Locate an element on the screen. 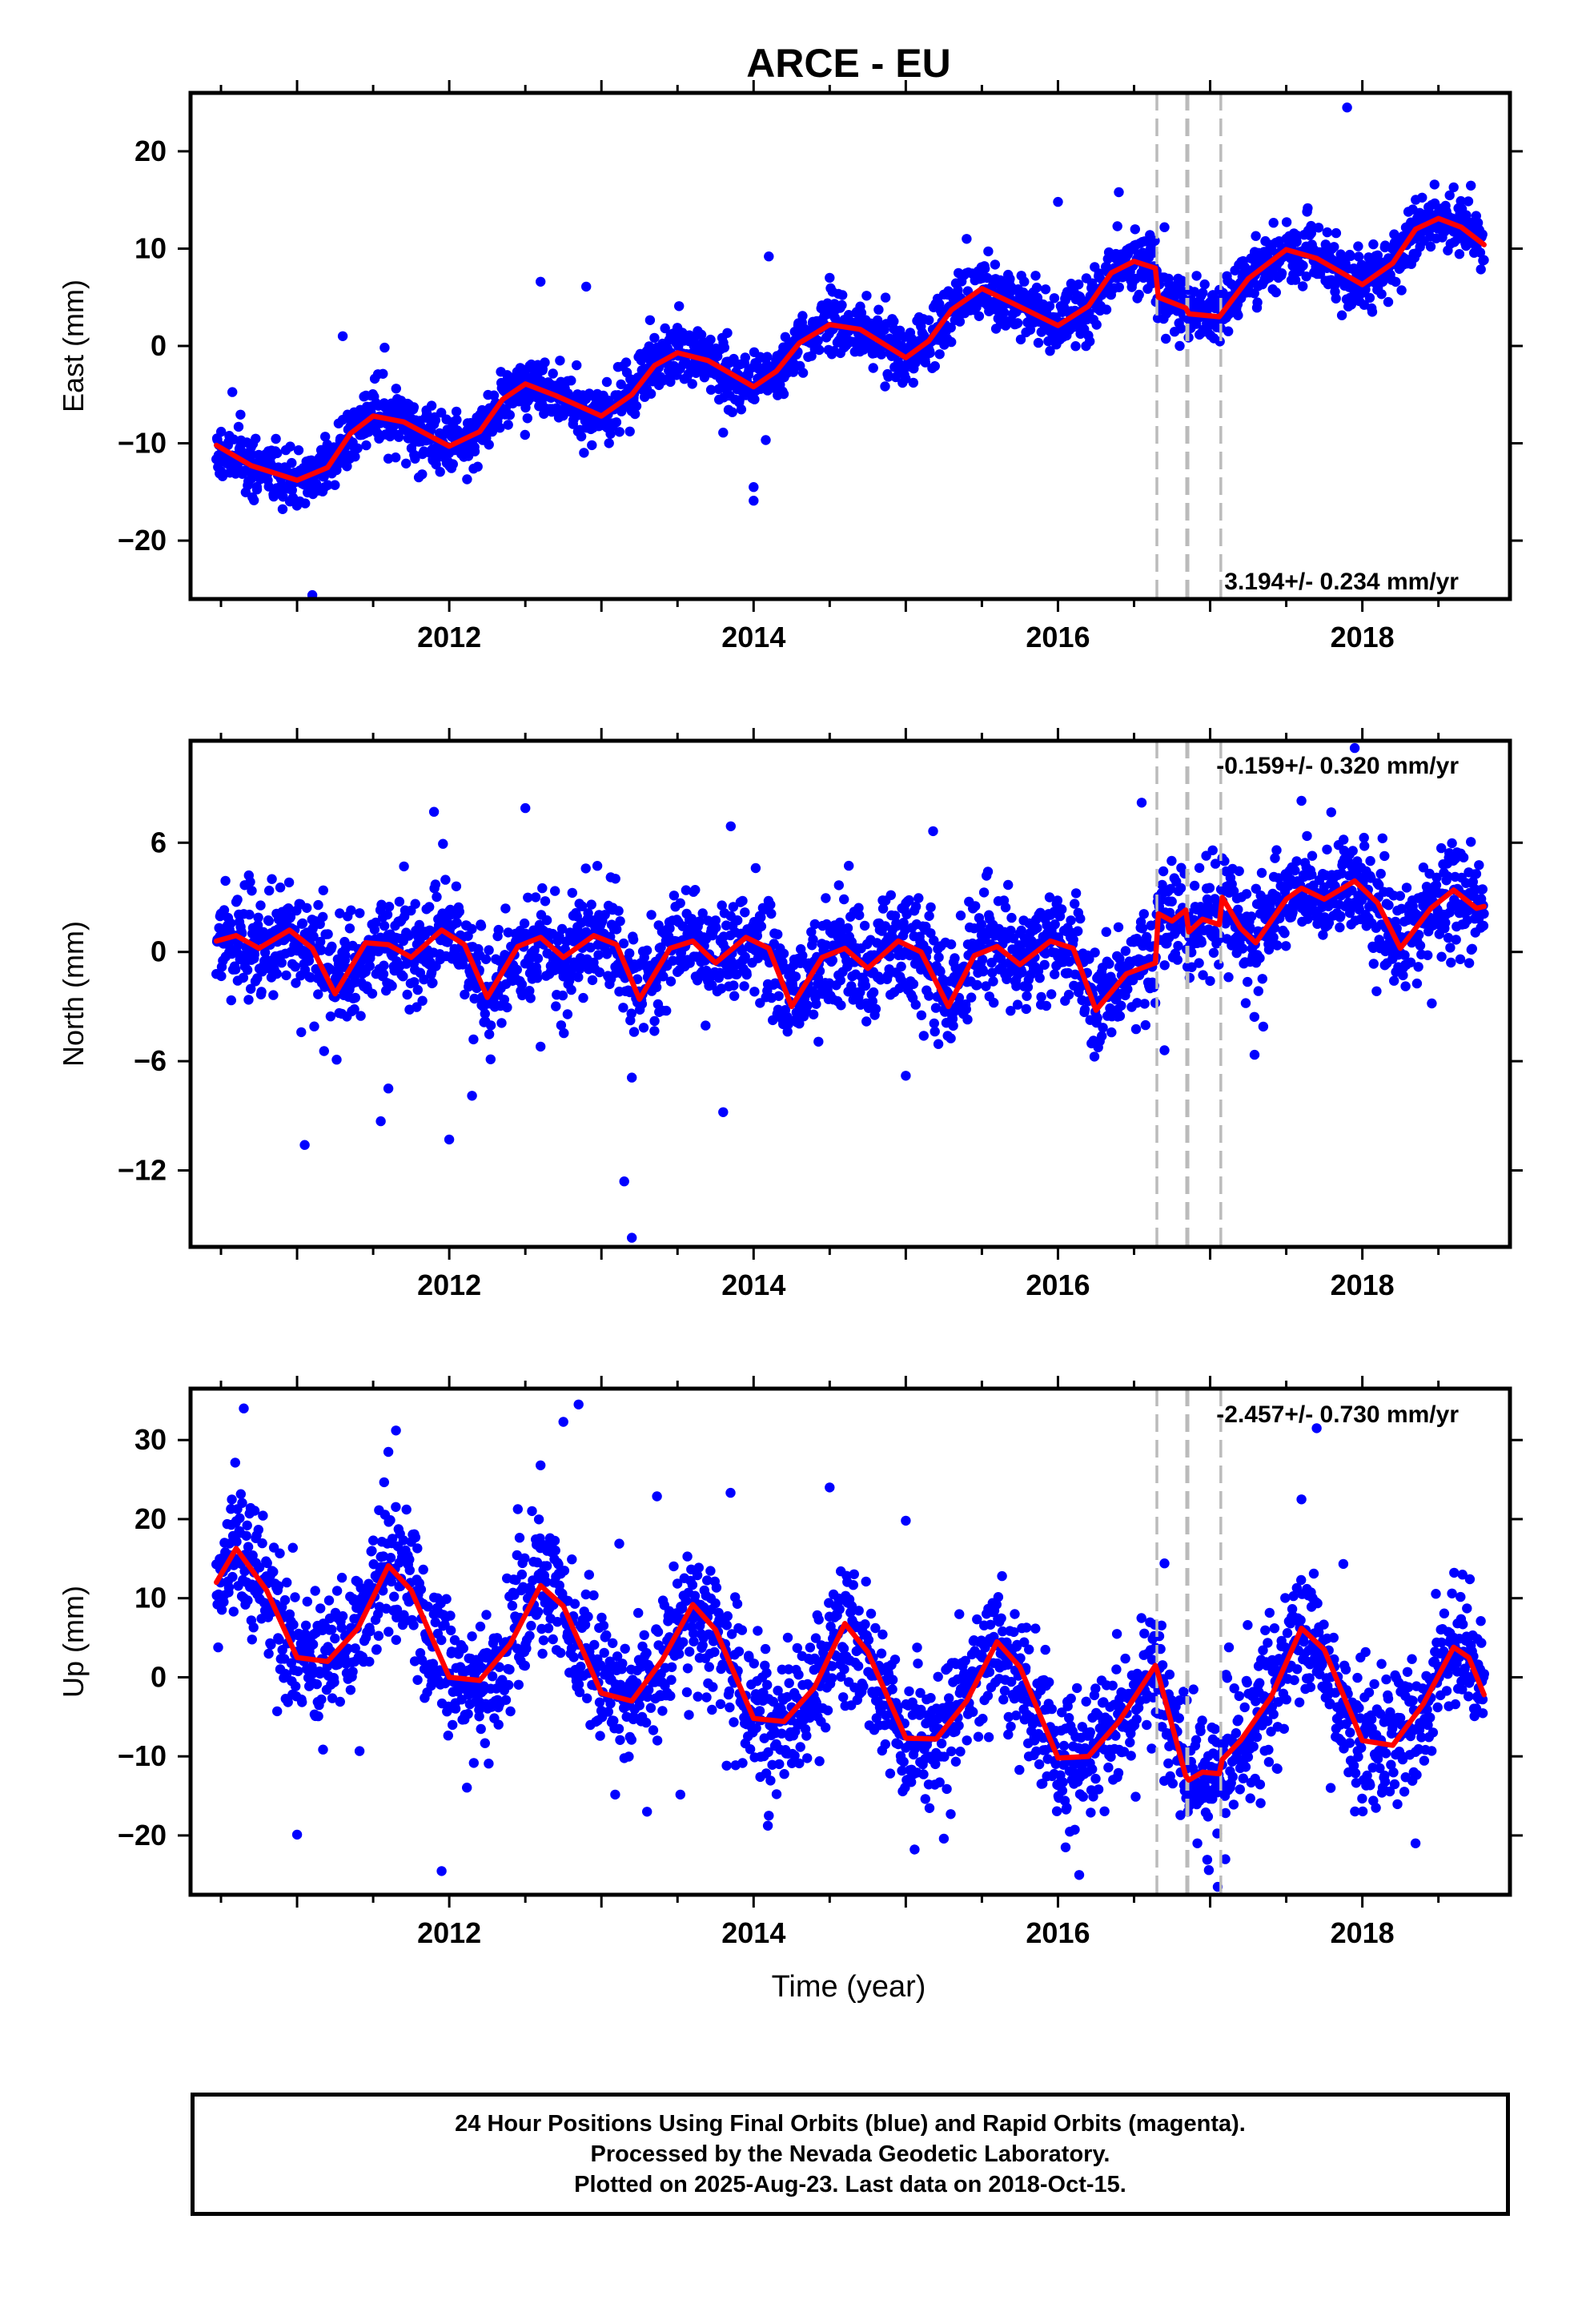  east-y-tick-label: −20 is located at coordinates (142, 540).